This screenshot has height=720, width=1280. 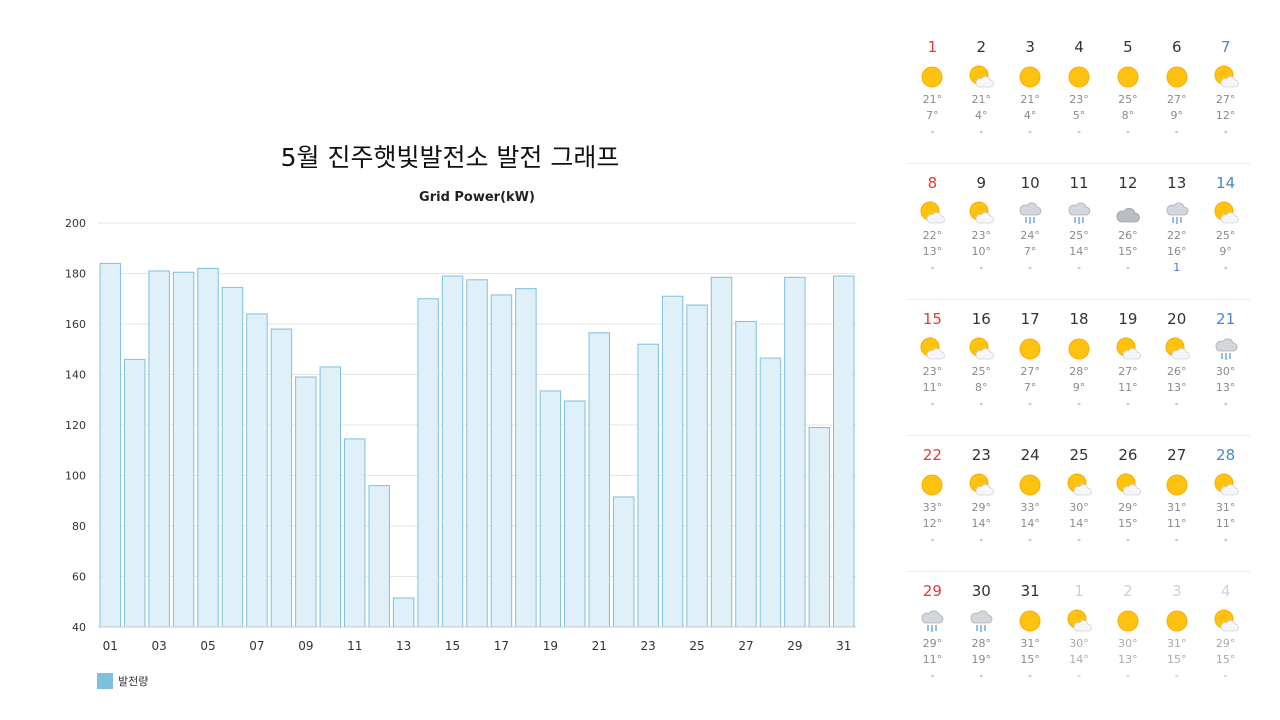 I want to click on high-temp: 26°, so click(x=1176, y=371).